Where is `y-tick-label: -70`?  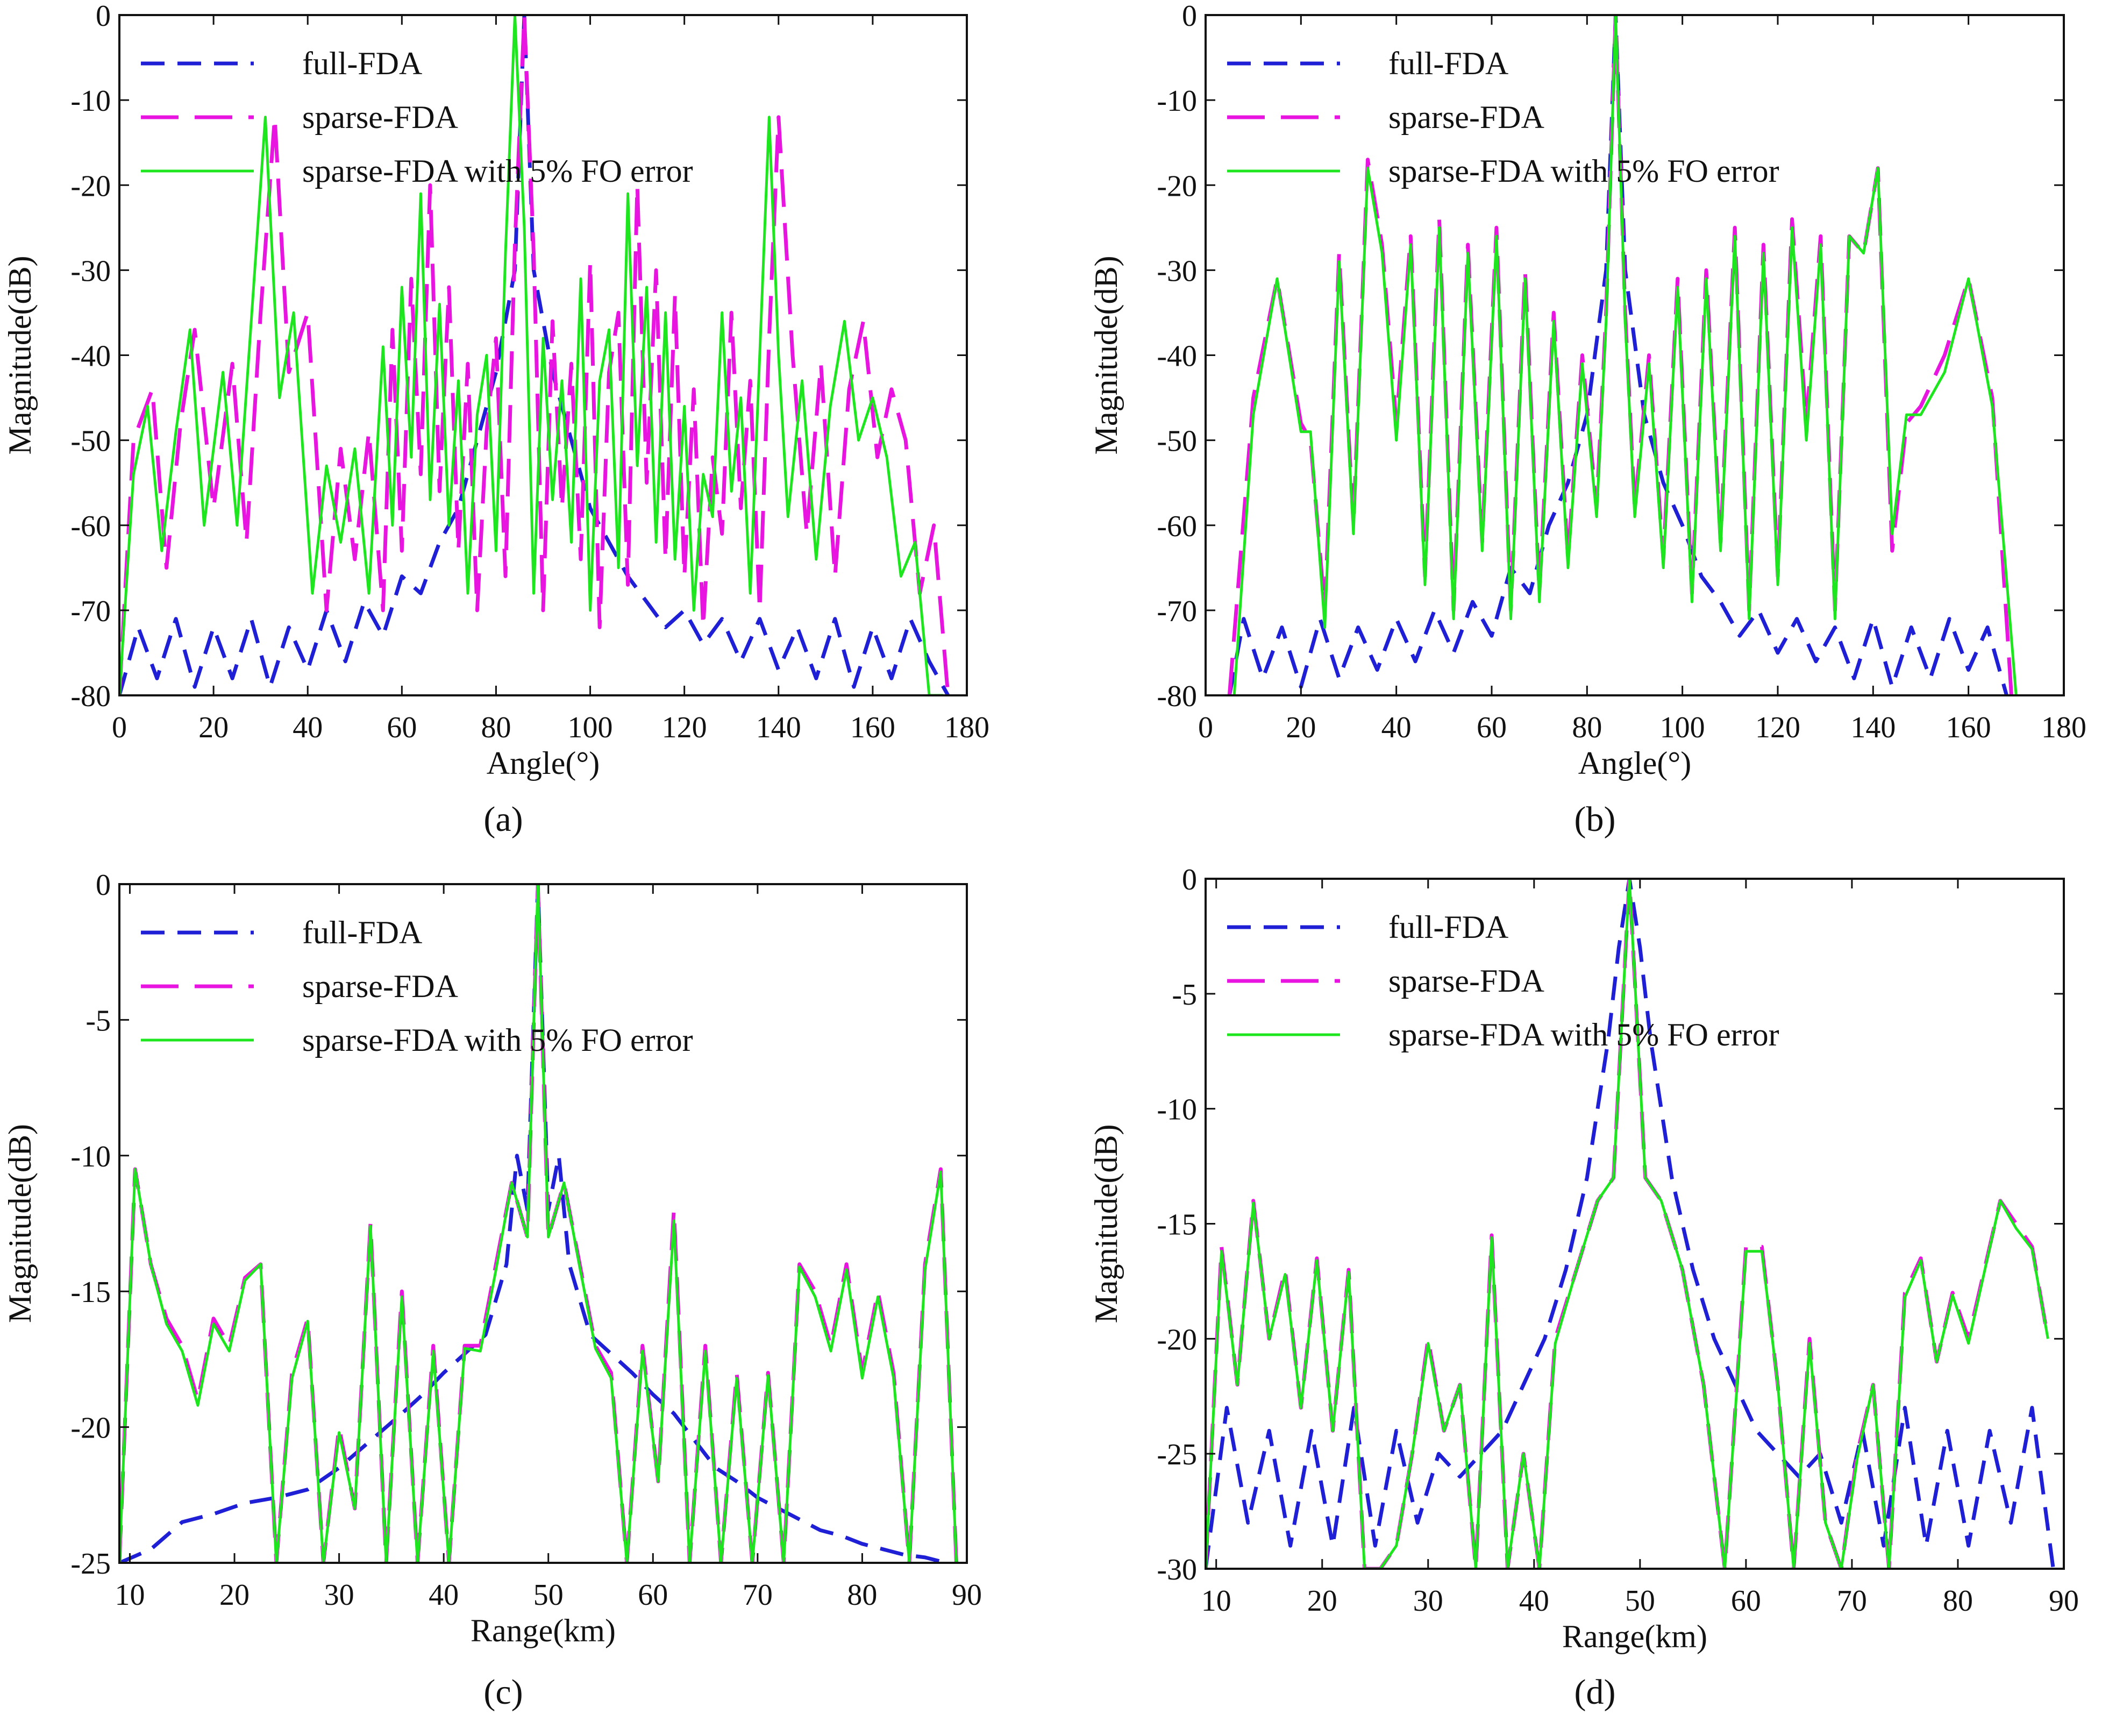
y-tick-label: -70 is located at coordinates (1177, 611).